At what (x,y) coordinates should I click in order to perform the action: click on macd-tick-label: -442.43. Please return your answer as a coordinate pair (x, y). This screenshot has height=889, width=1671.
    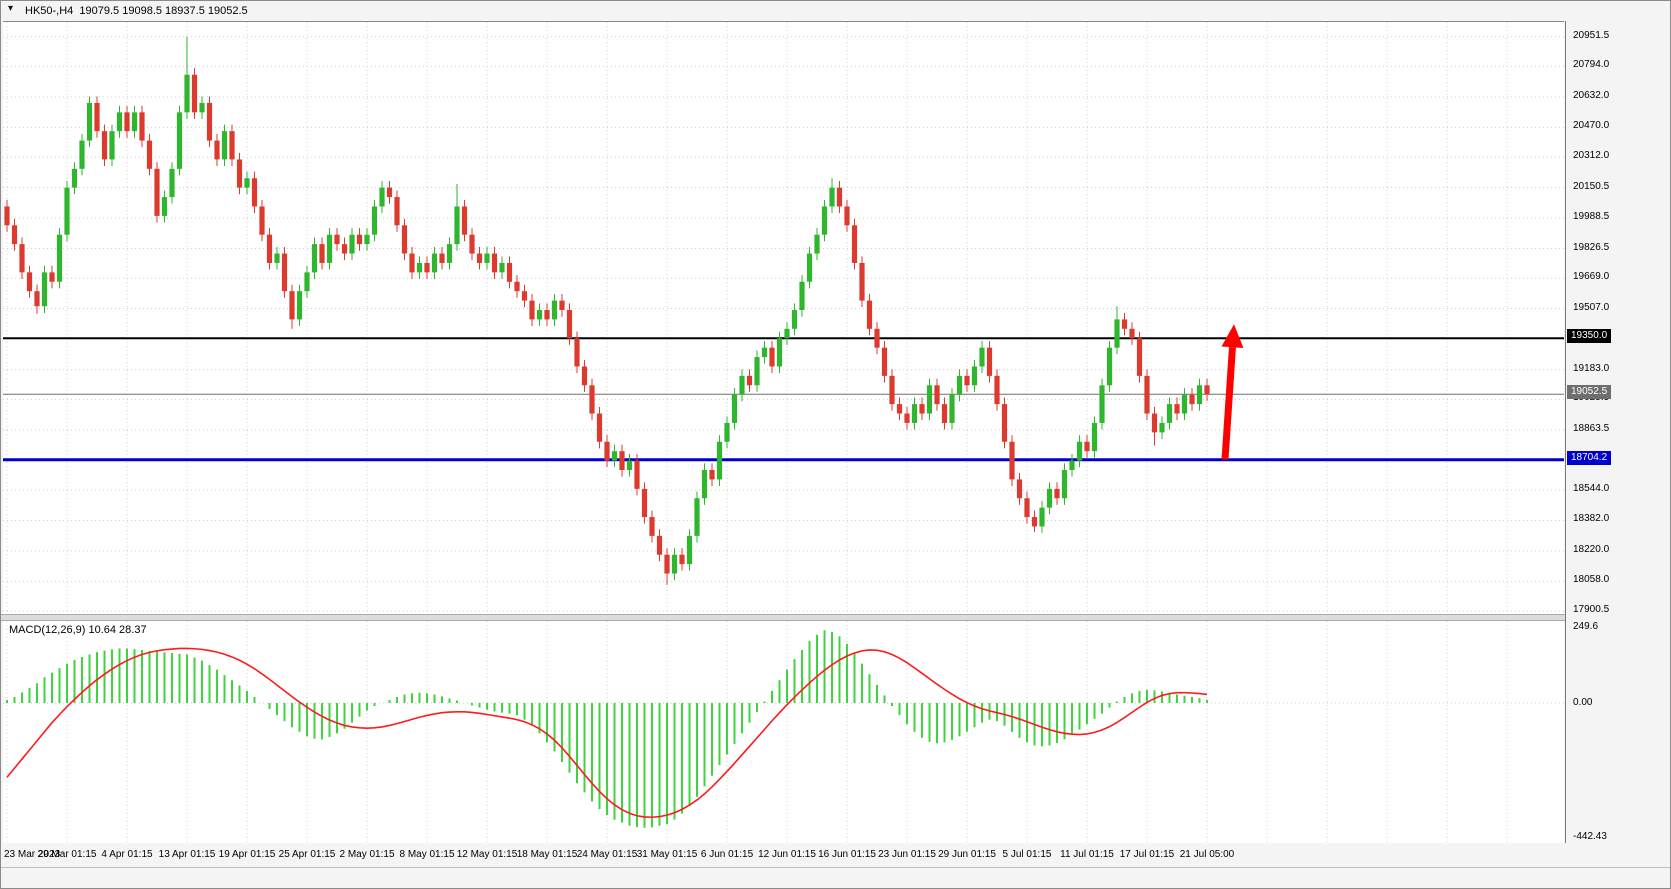
    Looking at the image, I should click on (1590, 837).